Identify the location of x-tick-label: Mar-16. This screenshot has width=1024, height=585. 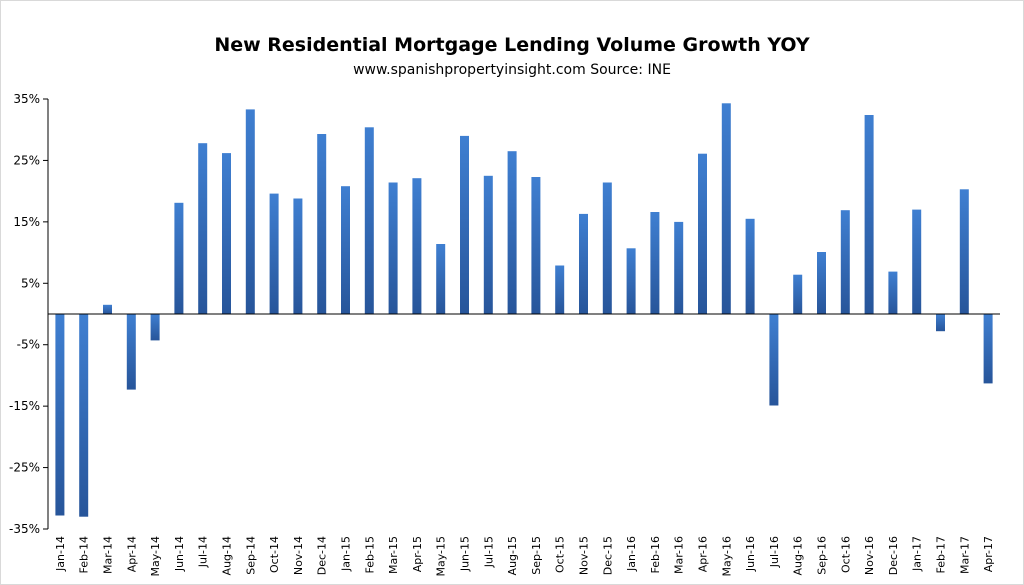
(679, 555).